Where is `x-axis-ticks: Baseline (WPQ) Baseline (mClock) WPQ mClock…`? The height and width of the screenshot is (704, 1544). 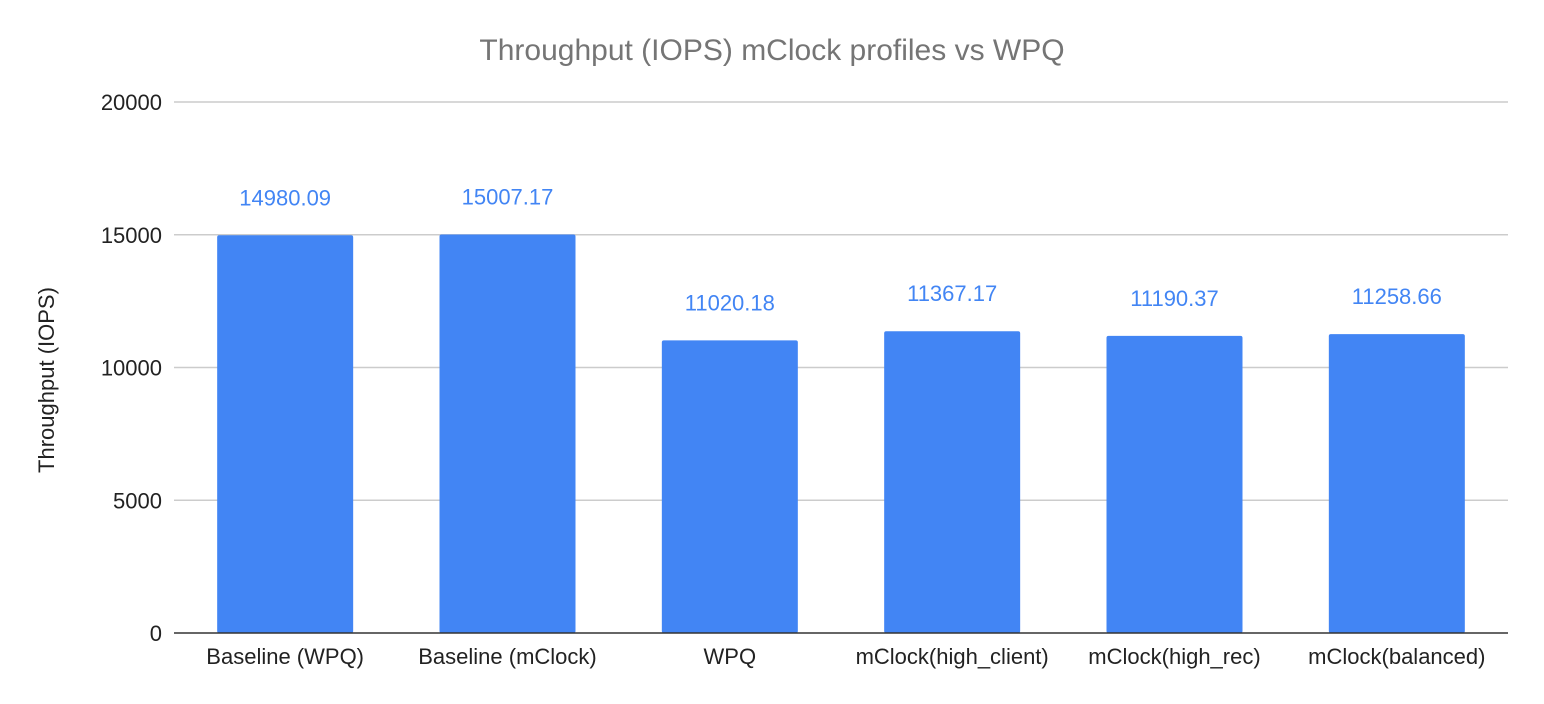 x-axis-ticks: Baseline (WPQ) Baseline (mClock) WPQ mClock… is located at coordinates (845, 656).